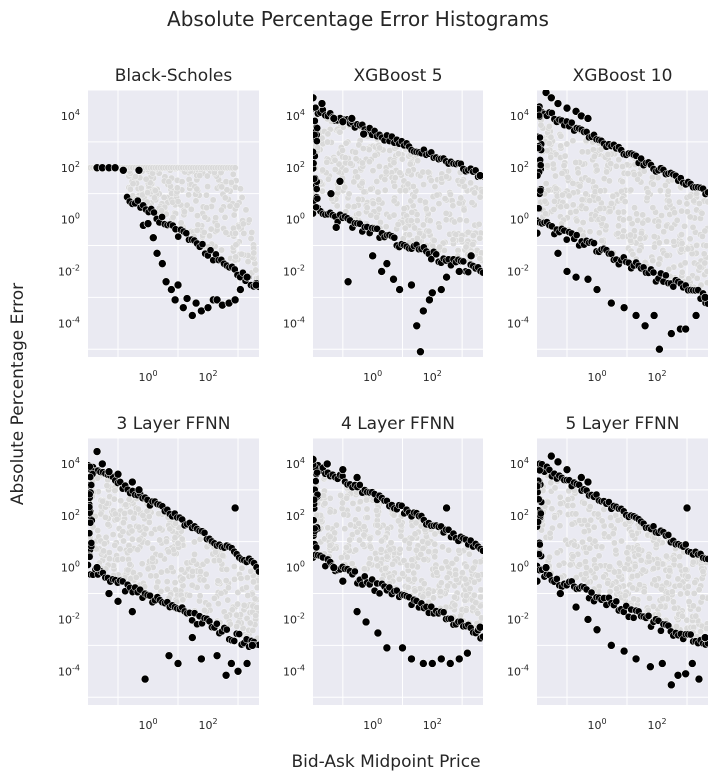 This screenshot has width=717, height=781. Describe the element at coordinates (295, 515) in the screenshot. I see `y-tick-label: 10²` at that location.